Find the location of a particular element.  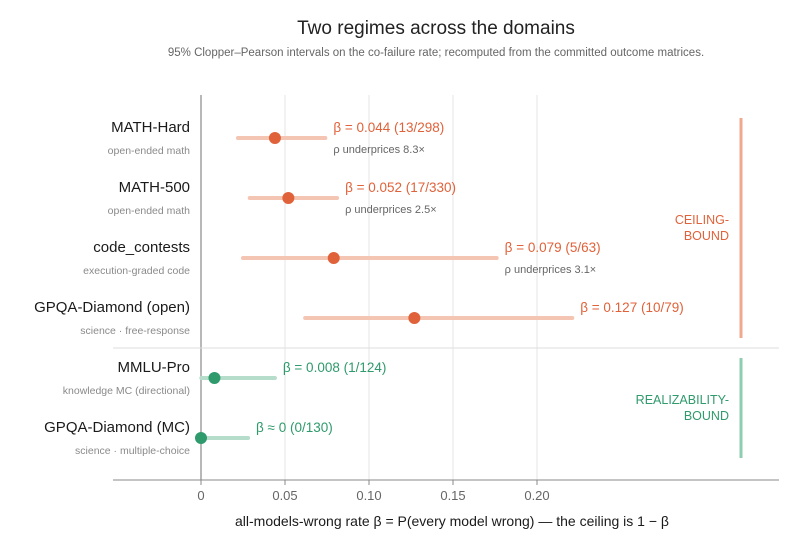

row-label: MATH-Hard is located at coordinates (150, 127).